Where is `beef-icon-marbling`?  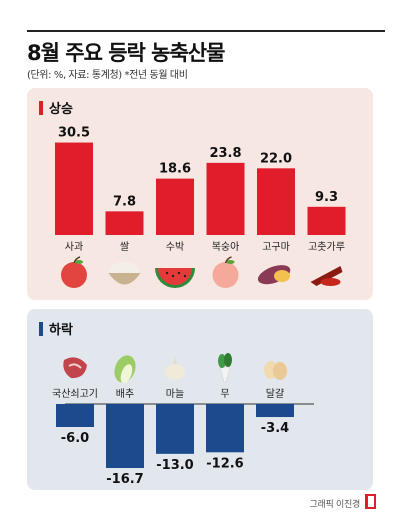 beef-icon-marbling is located at coordinates (75, 366).